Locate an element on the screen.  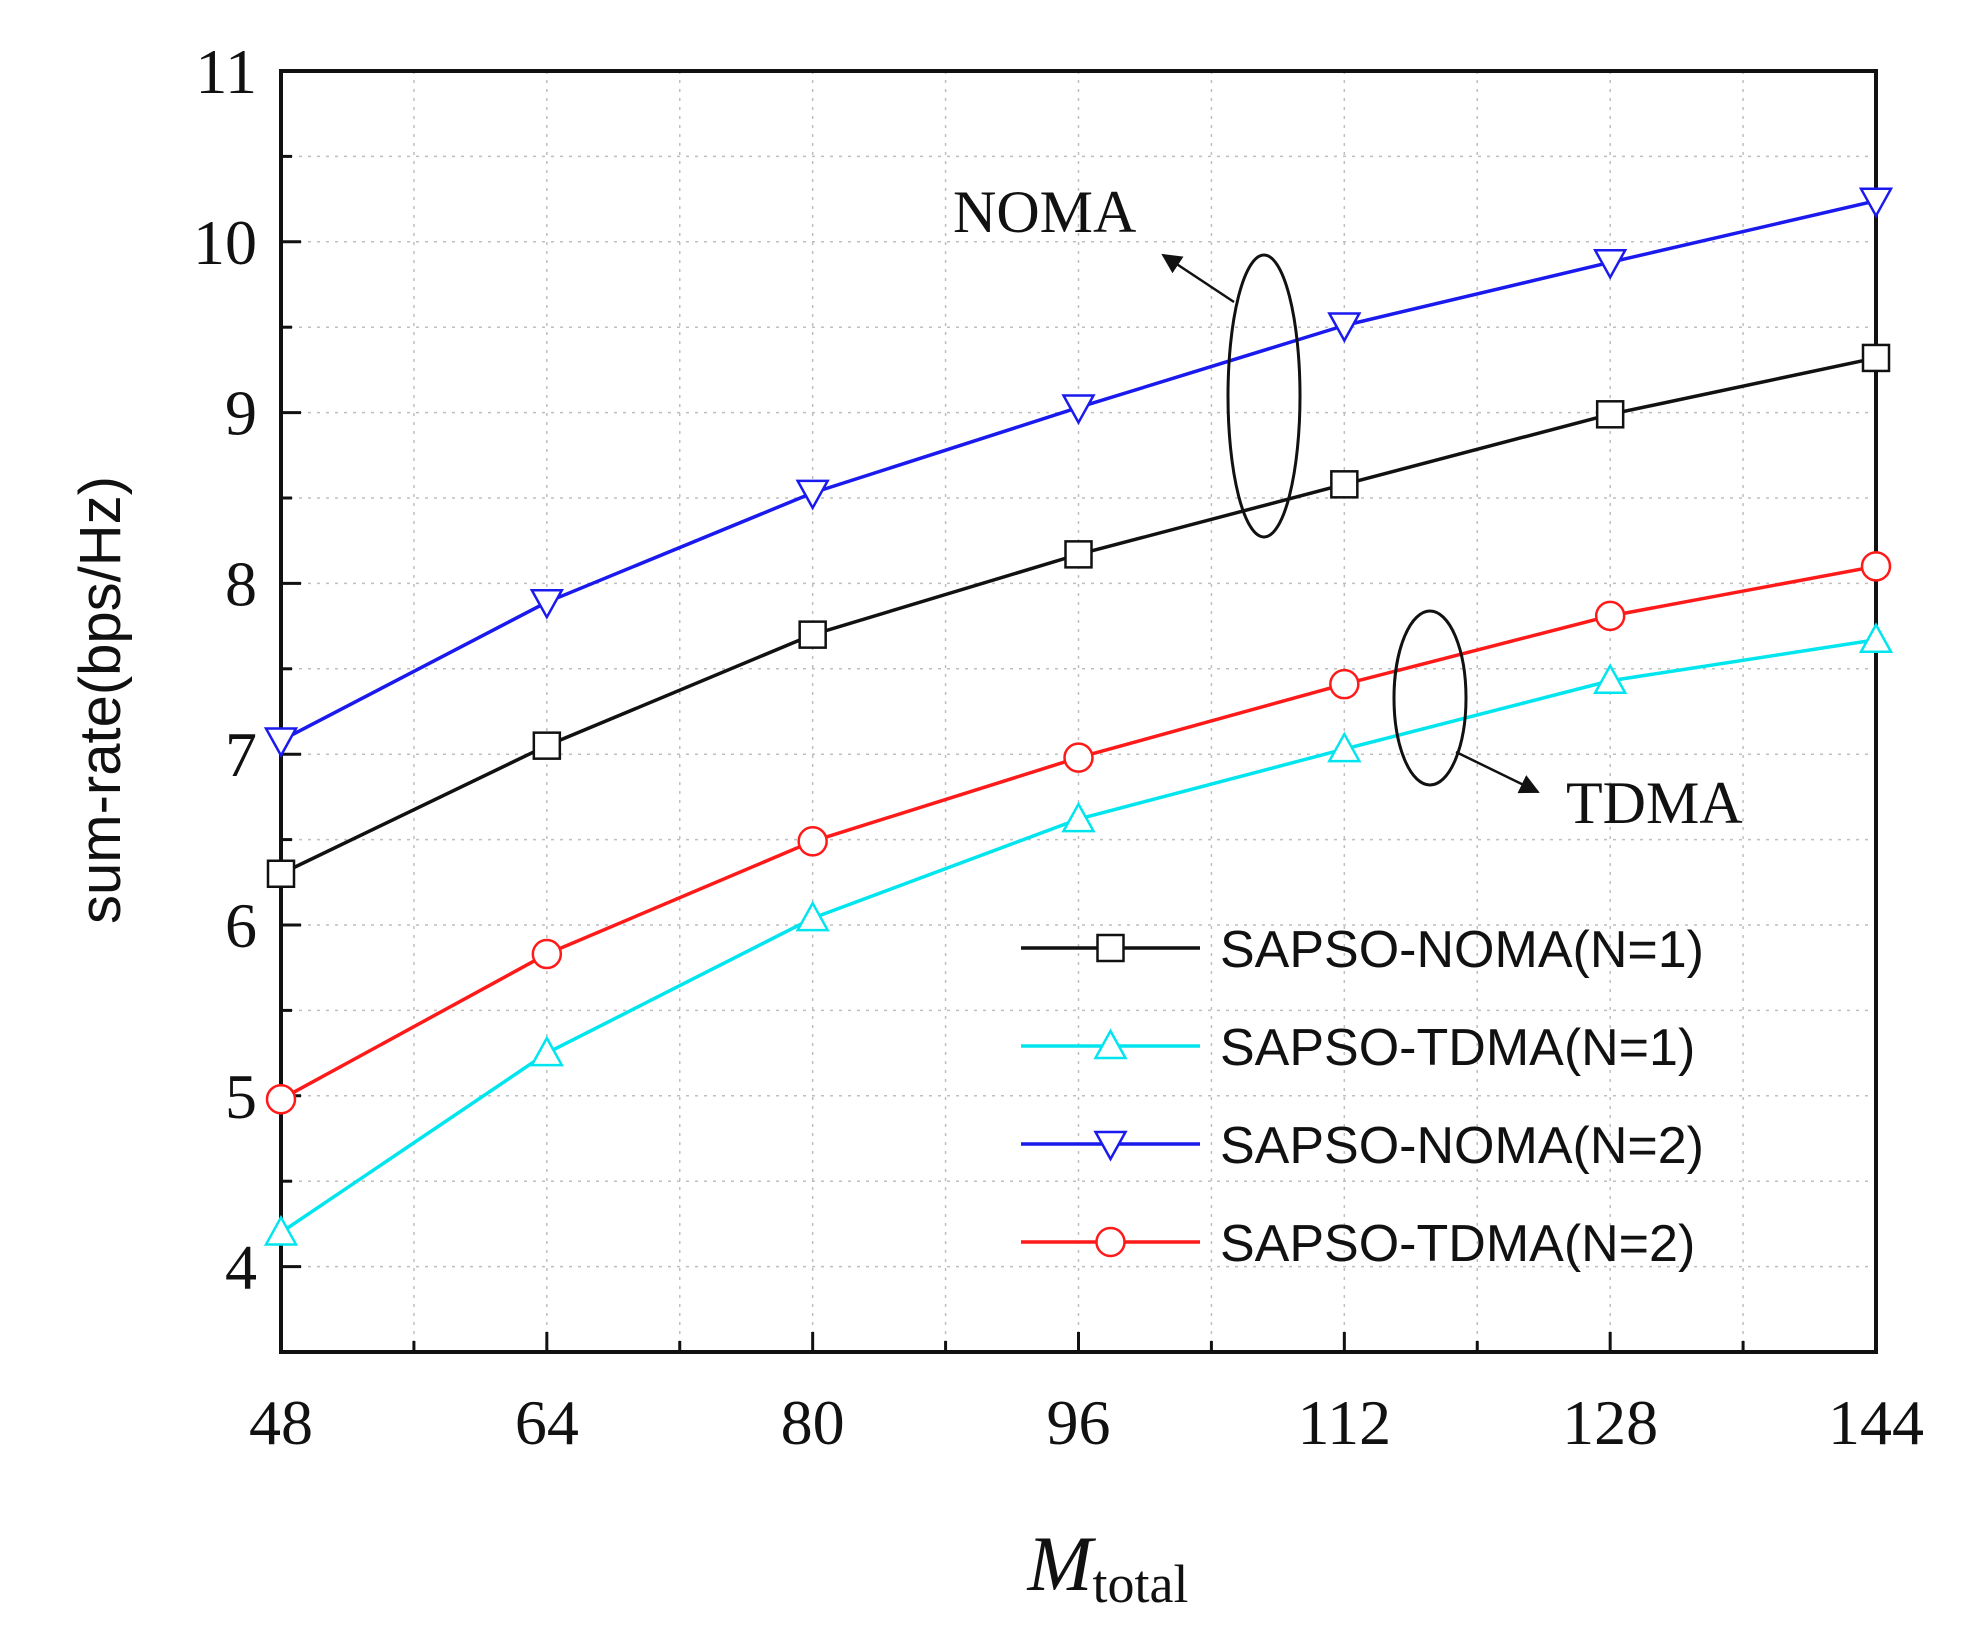
tdma-ellipse is located at coordinates (1430, 698).